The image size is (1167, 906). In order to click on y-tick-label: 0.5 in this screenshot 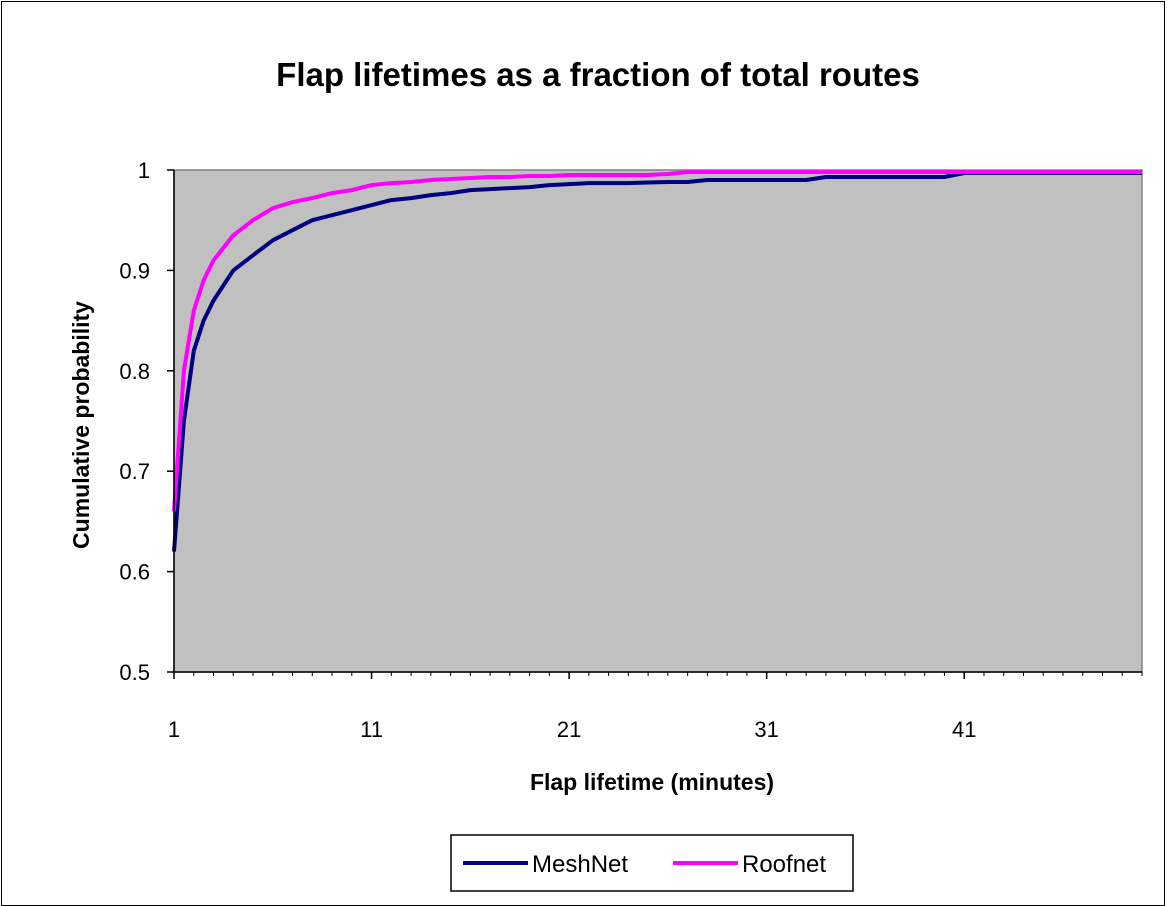, I will do `click(134, 672)`.